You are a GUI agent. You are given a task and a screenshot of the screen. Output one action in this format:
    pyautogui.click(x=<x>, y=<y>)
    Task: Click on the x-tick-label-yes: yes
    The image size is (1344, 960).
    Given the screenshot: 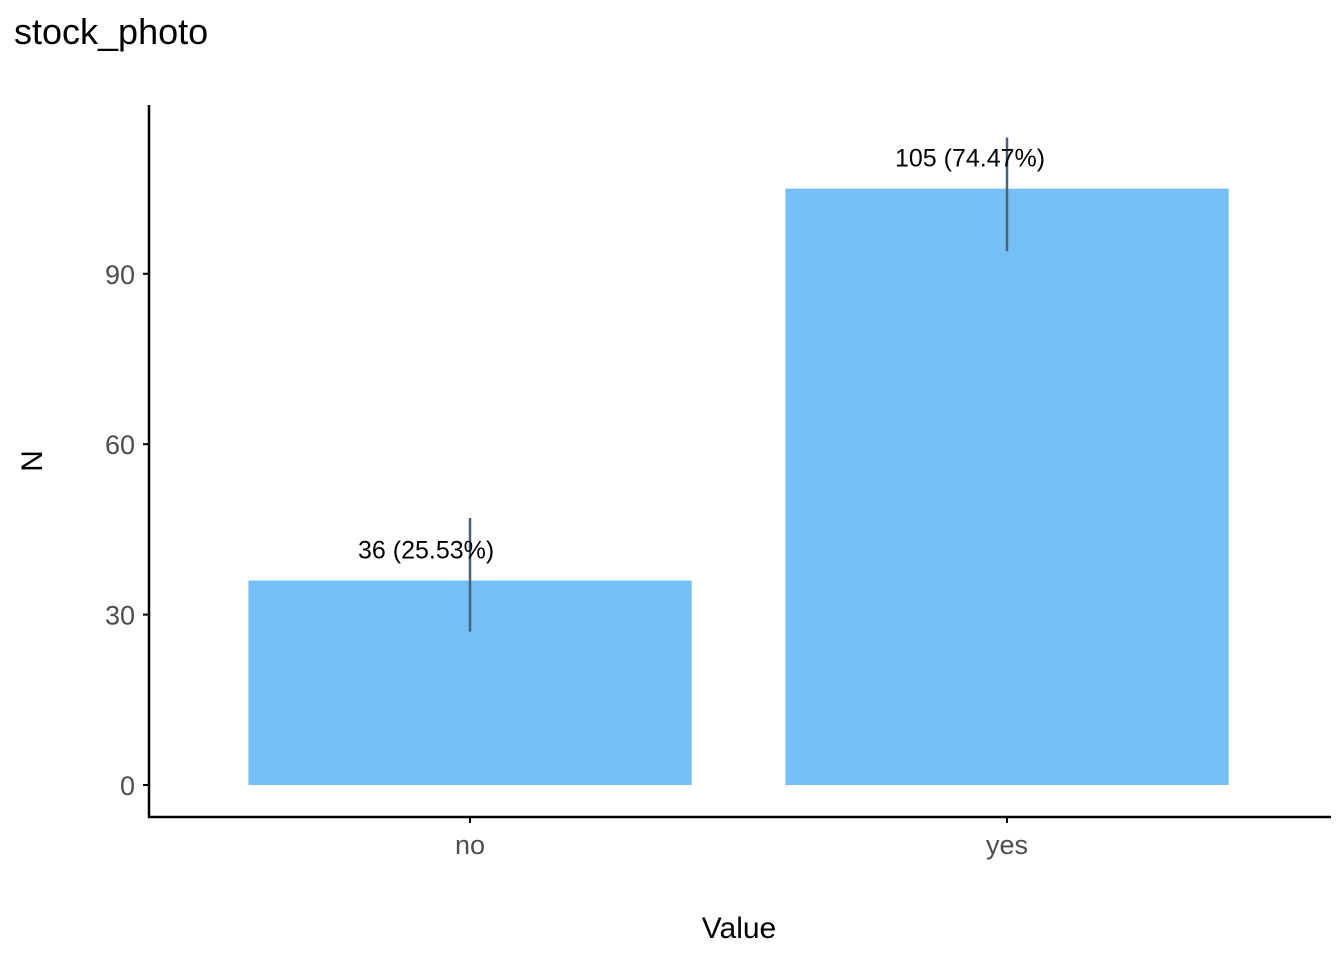 What is the action you would take?
    pyautogui.click(x=1007, y=845)
    